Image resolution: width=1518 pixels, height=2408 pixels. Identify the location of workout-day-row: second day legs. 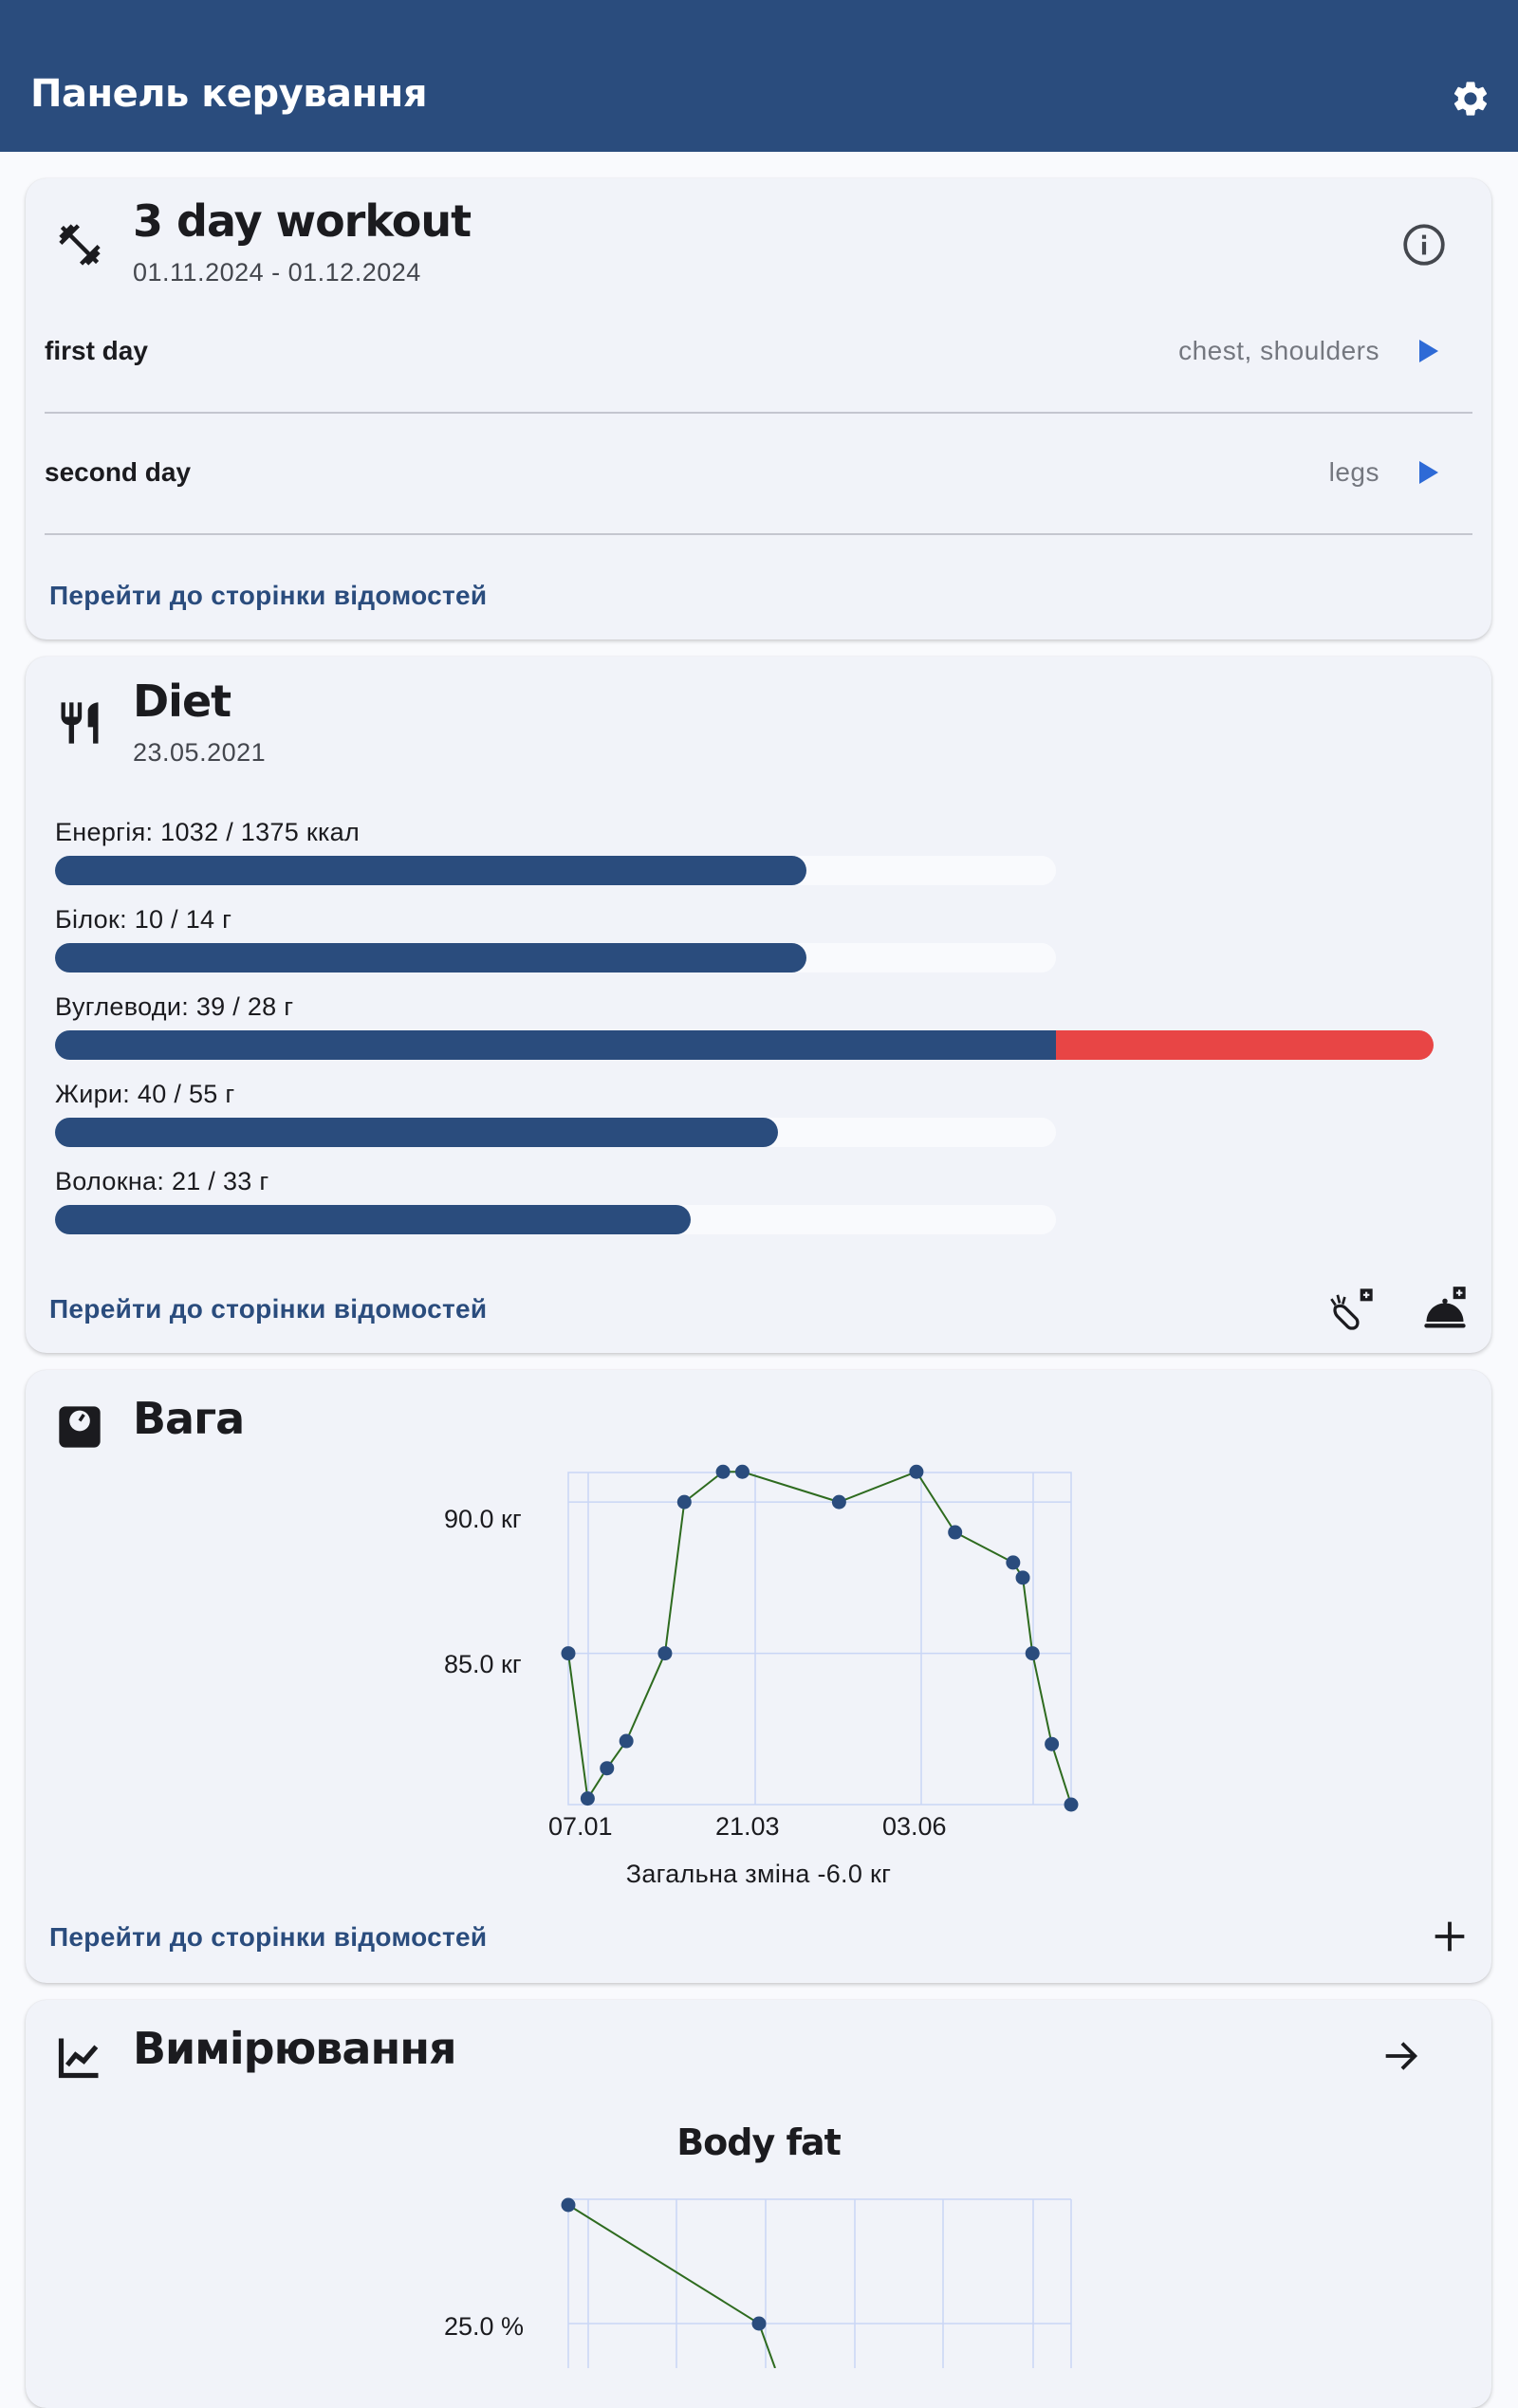
(758, 475).